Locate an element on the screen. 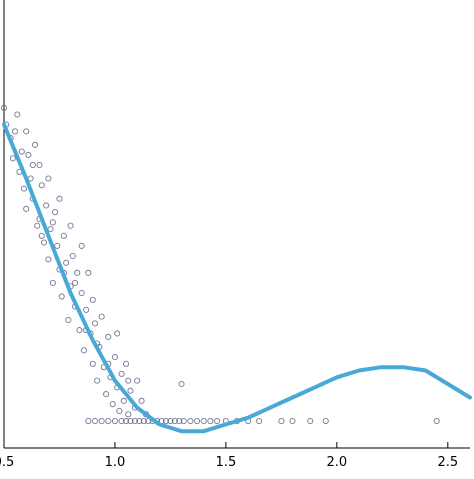 This screenshot has height=479, width=474. x-tick-label: 1.5 is located at coordinates (226, 462).